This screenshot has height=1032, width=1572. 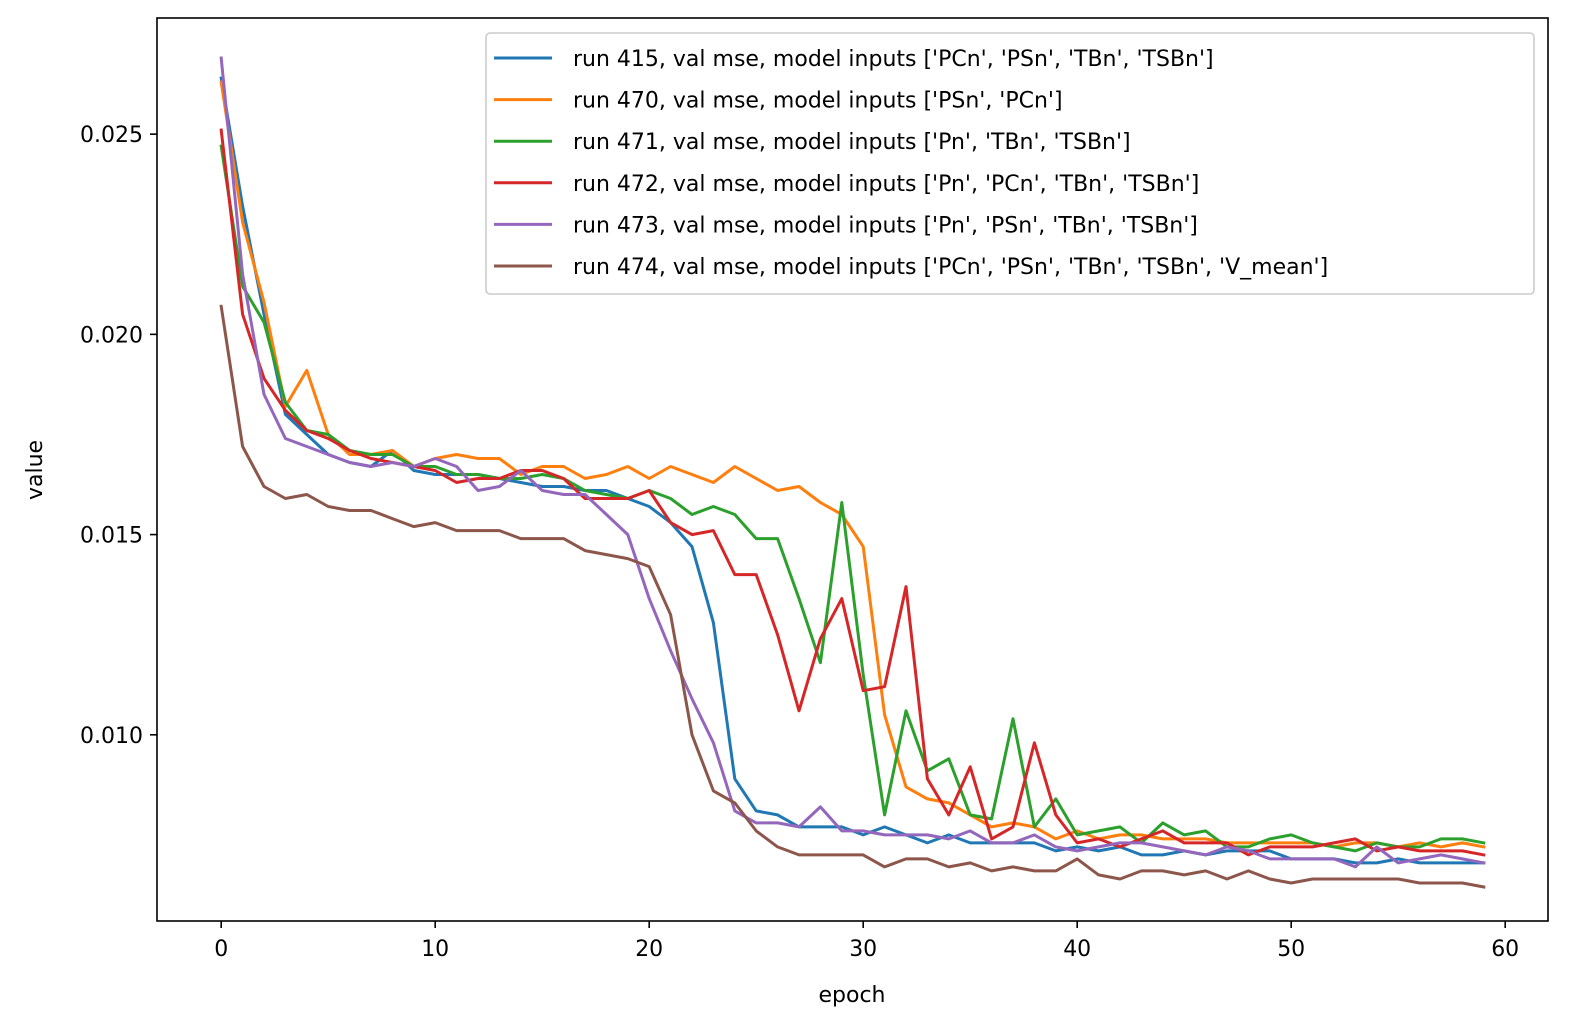 What do you see at coordinates (111, 736) in the screenshot?
I see `y-tick-label: 0.010` at bounding box center [111, 736].